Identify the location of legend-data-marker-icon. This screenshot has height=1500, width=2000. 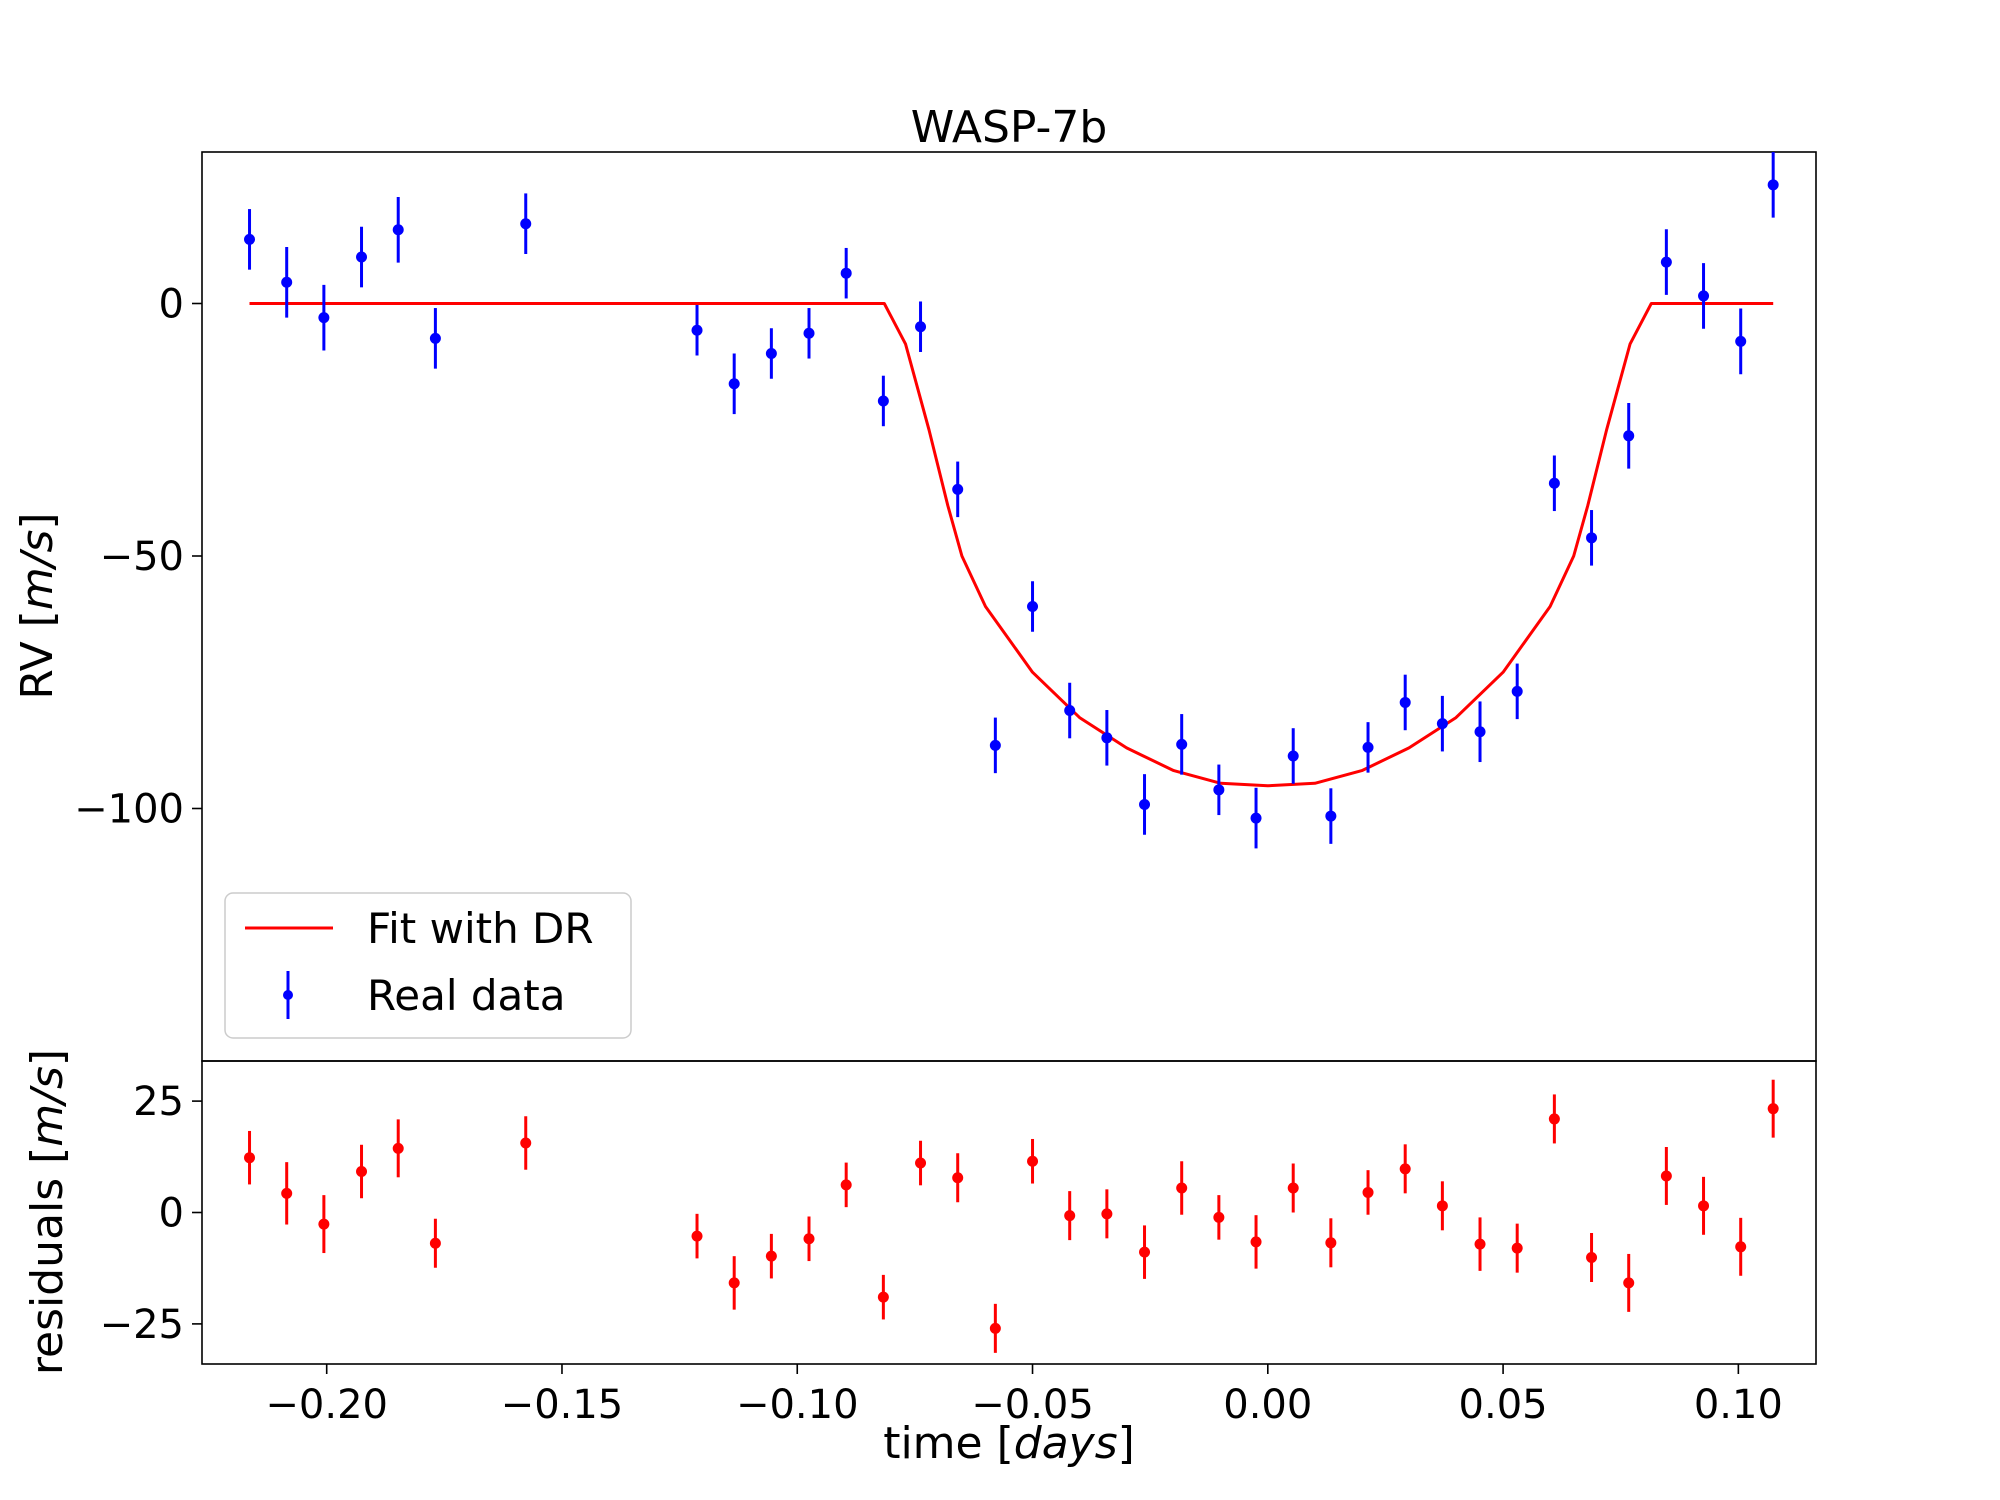
(288, 995).